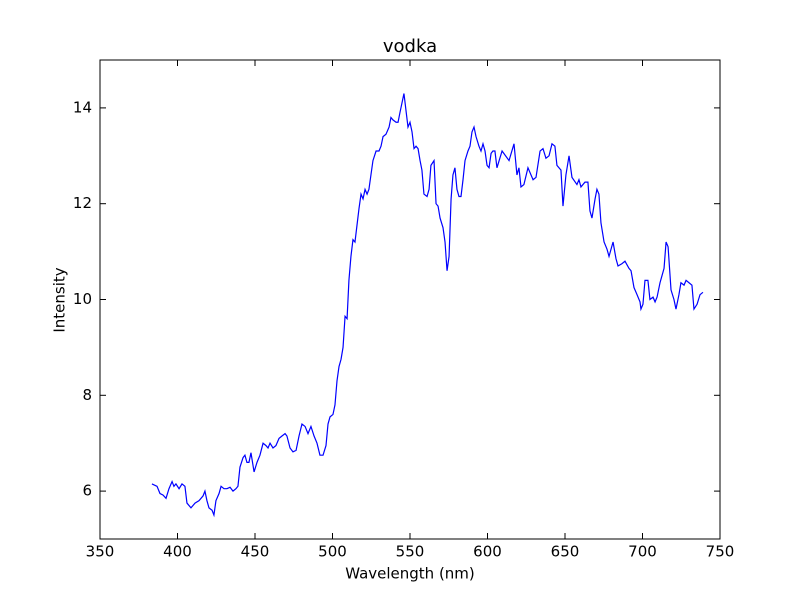 The width and height of the screenshot is (800, 600). What do you see at coordinates (410, 574) in the screenshot?
I see `x-axis-label: Wavelength (nm)` at bounding box center [410, 574].